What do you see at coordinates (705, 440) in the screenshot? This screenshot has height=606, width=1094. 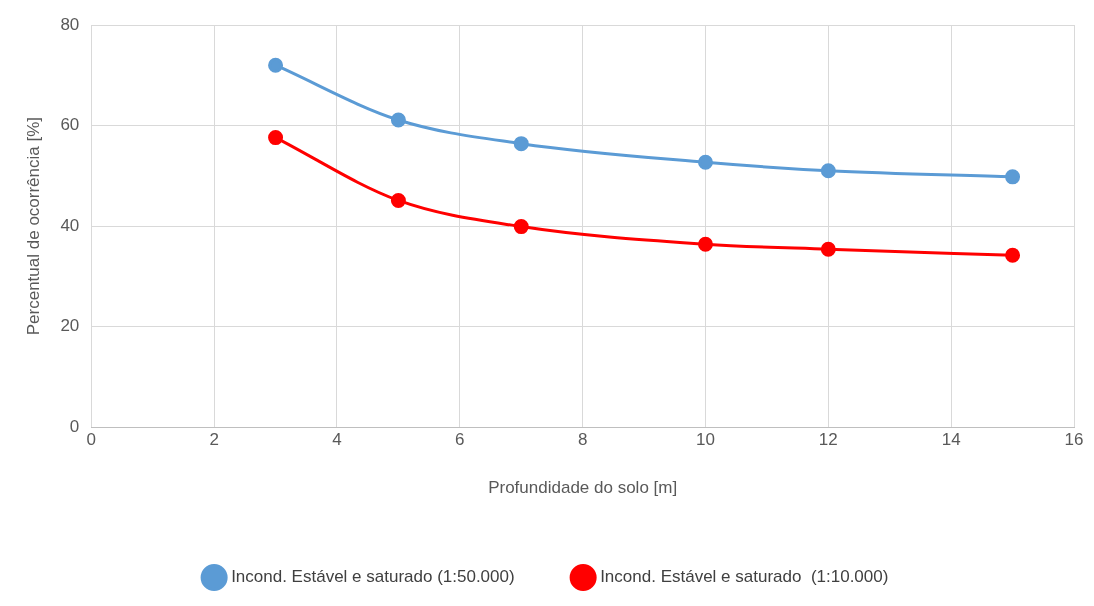 I see `x-tick-label: 10` at bounding box center [705, 440].